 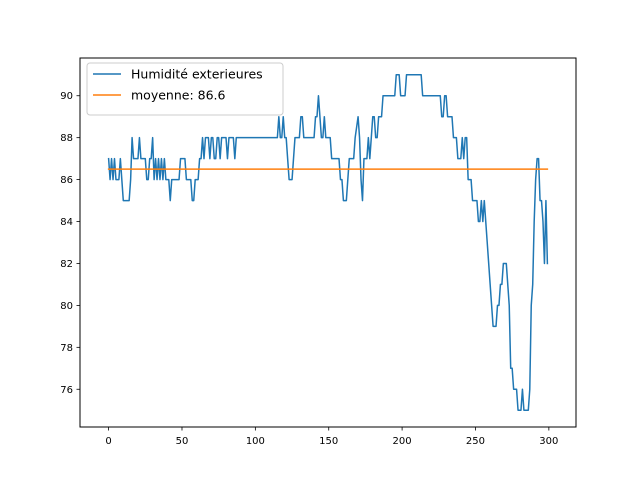 What do you see at coordinates (70, 243) in the screenshot?
I see `y-axis: 76 78 80 82 84 86 88 90` at bounding box center [70, 243].